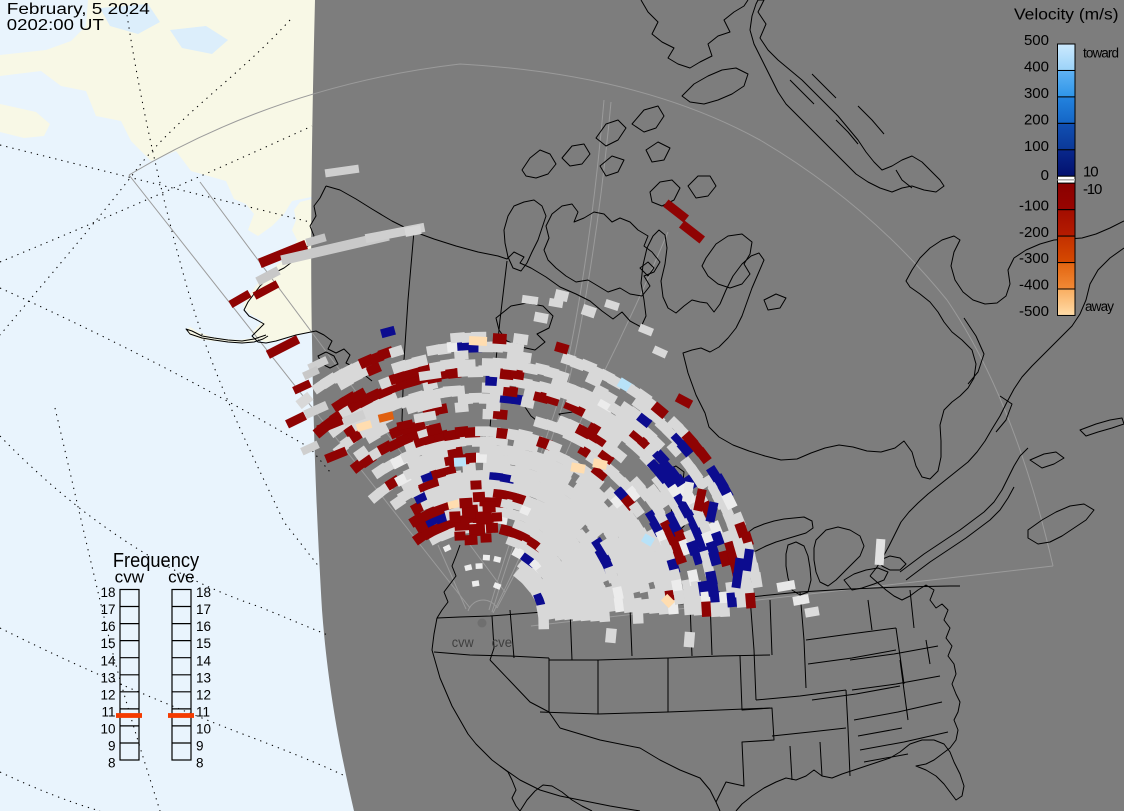 This screenshot has height=811, width=1124. I want to click on svg-text: 500, so click(1036, 40).